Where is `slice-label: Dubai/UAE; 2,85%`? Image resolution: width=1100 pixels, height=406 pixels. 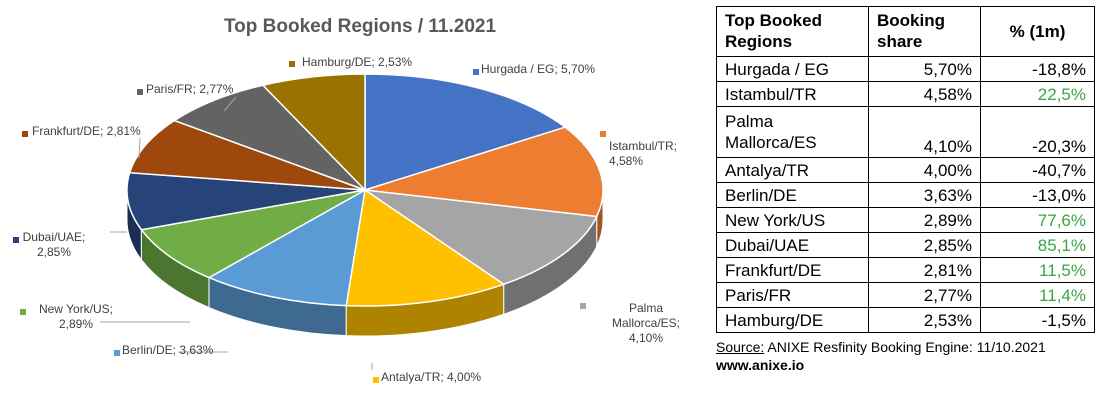 slice-label: Dubai/UAE; 2,85% is located at coordinates (54, 244).